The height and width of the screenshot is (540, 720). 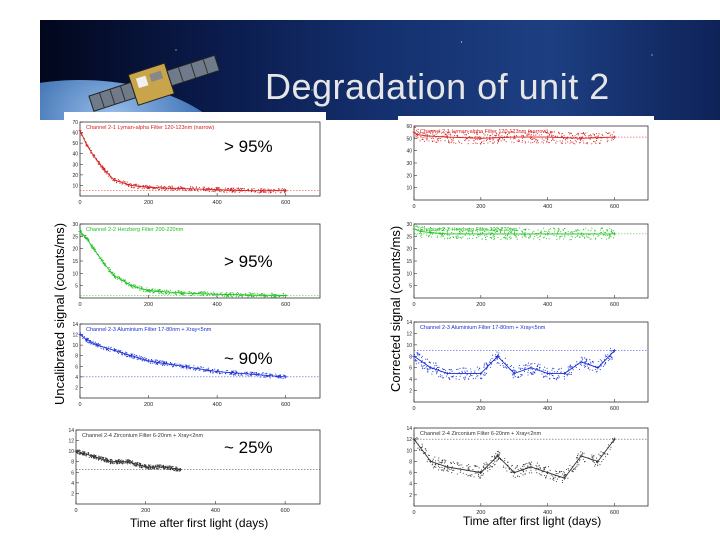 What do you see at coordinates (72, 463) in the screenshot?
I see `chart-6-ytick-label-3: 8` at bounding box center [72, 463].